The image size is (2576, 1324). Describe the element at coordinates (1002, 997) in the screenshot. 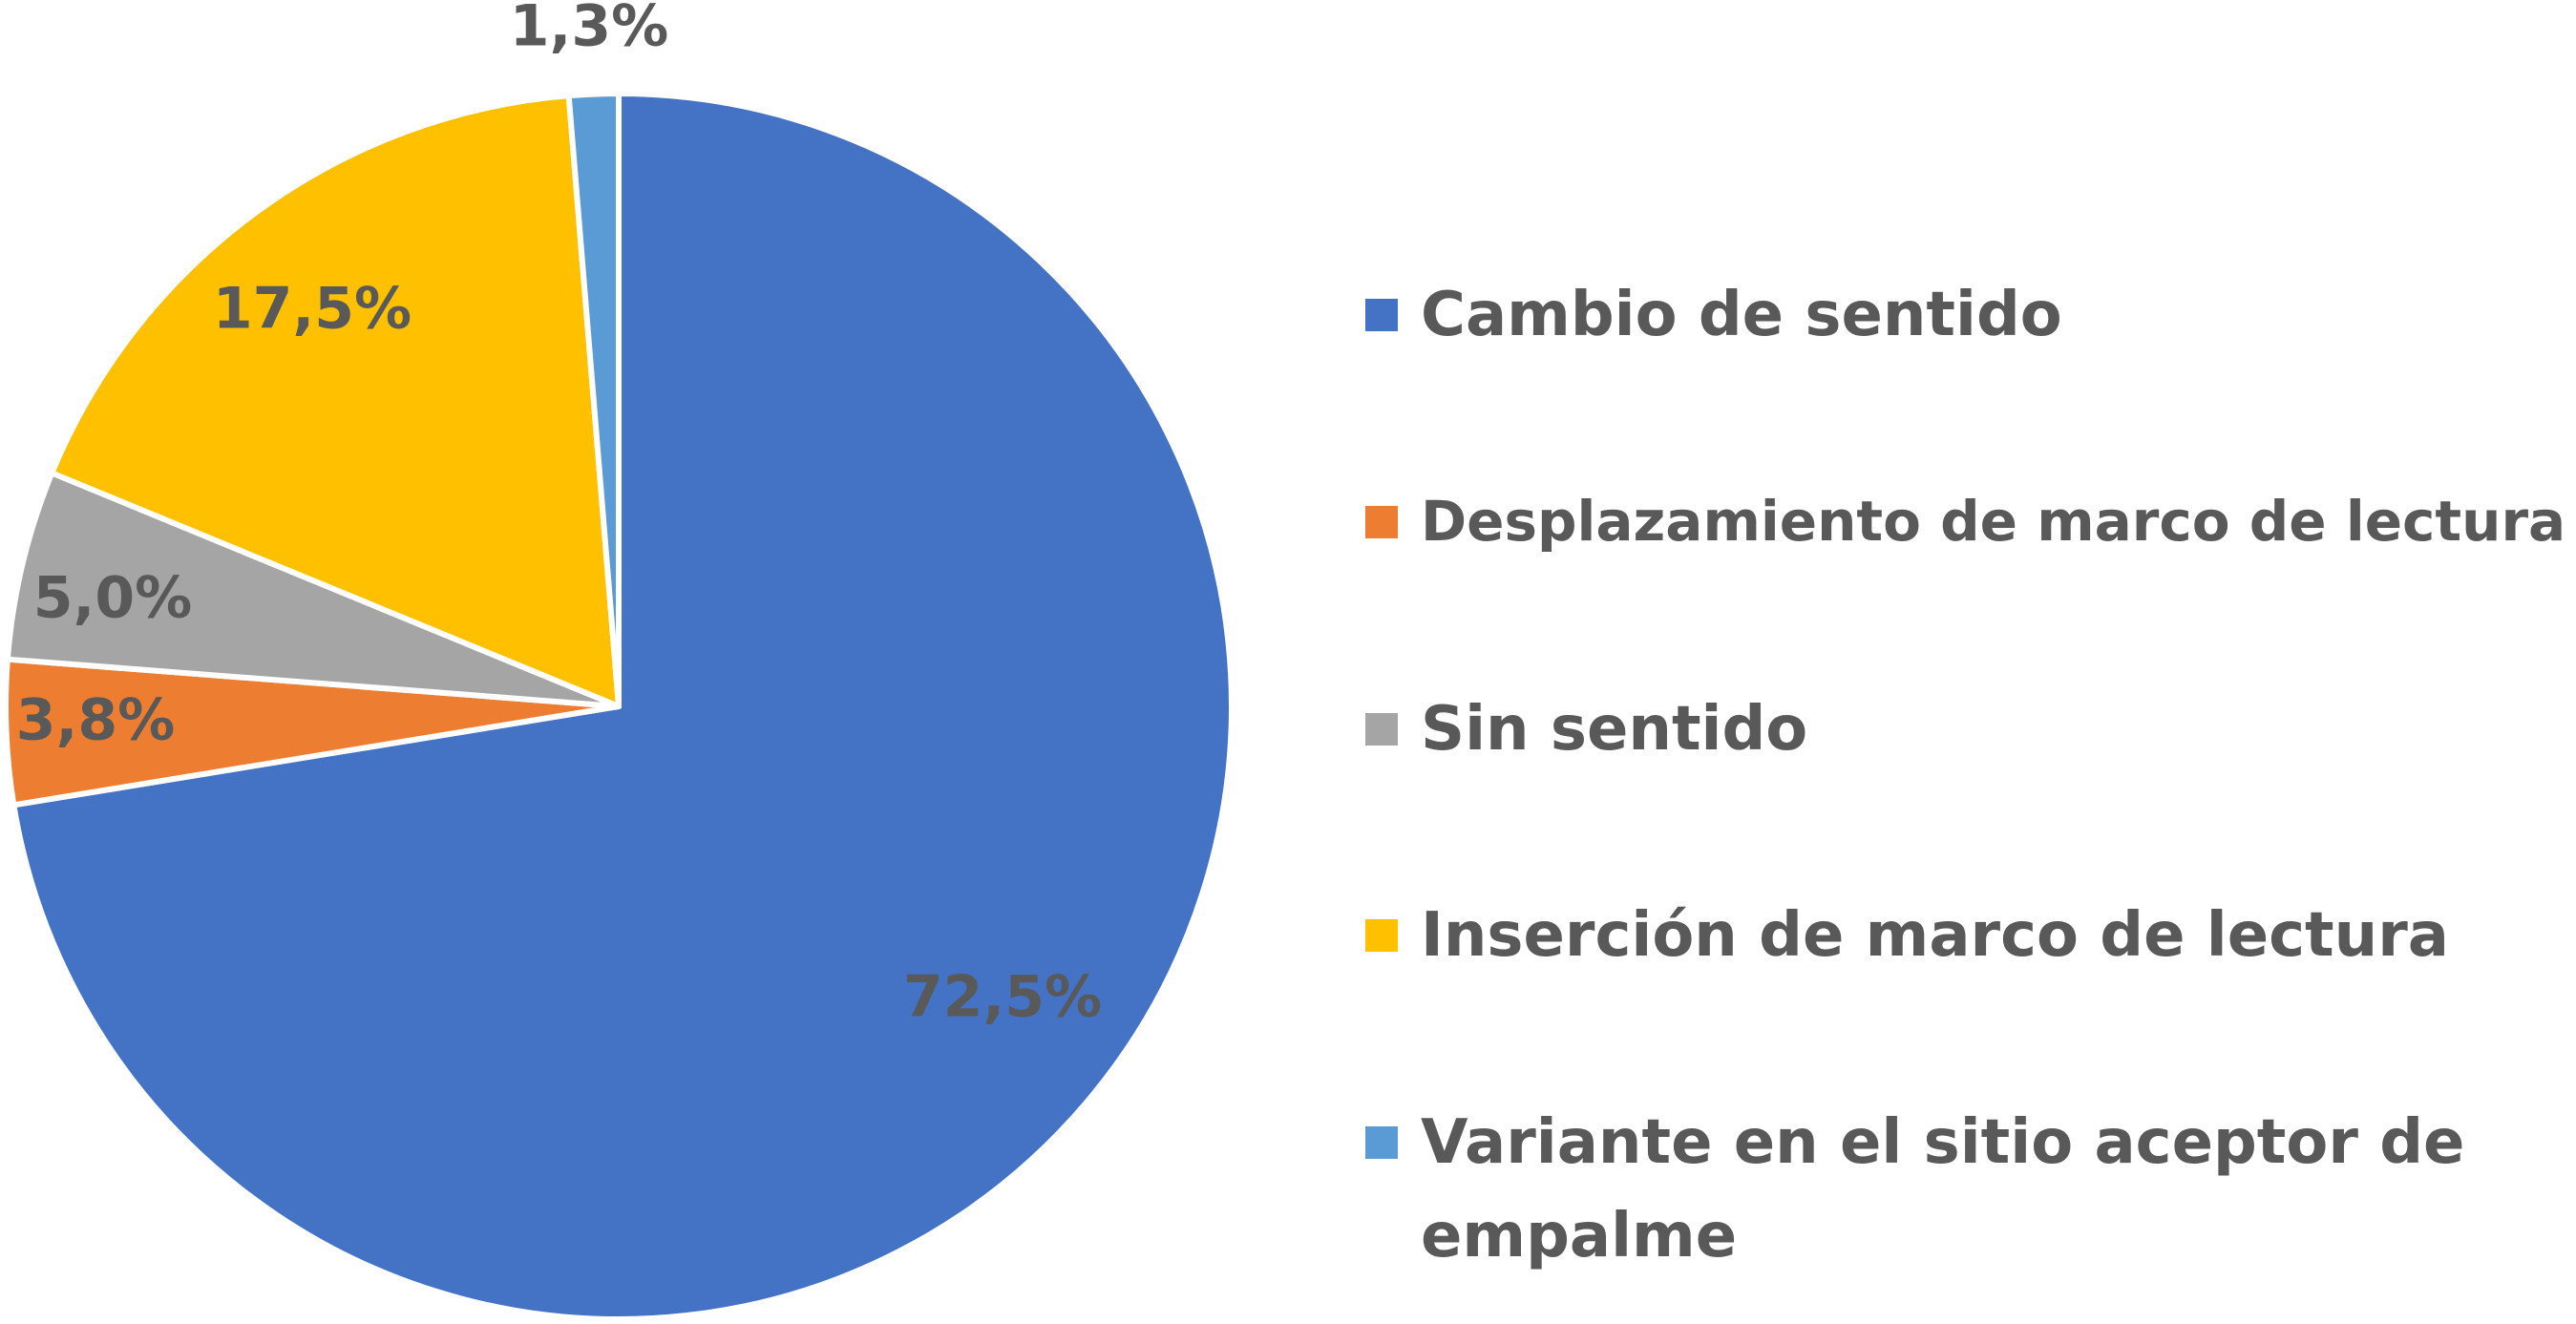

I see `data-label-1: 72,5%` at that location.